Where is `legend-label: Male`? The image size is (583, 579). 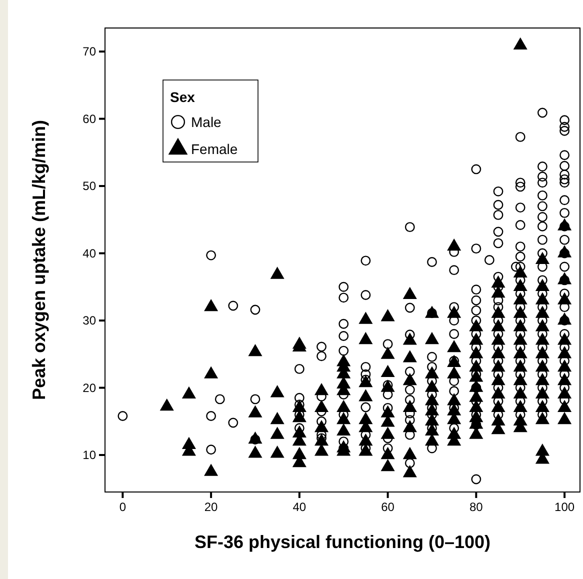 legend-label: Male is located at coordinates (206, 122).